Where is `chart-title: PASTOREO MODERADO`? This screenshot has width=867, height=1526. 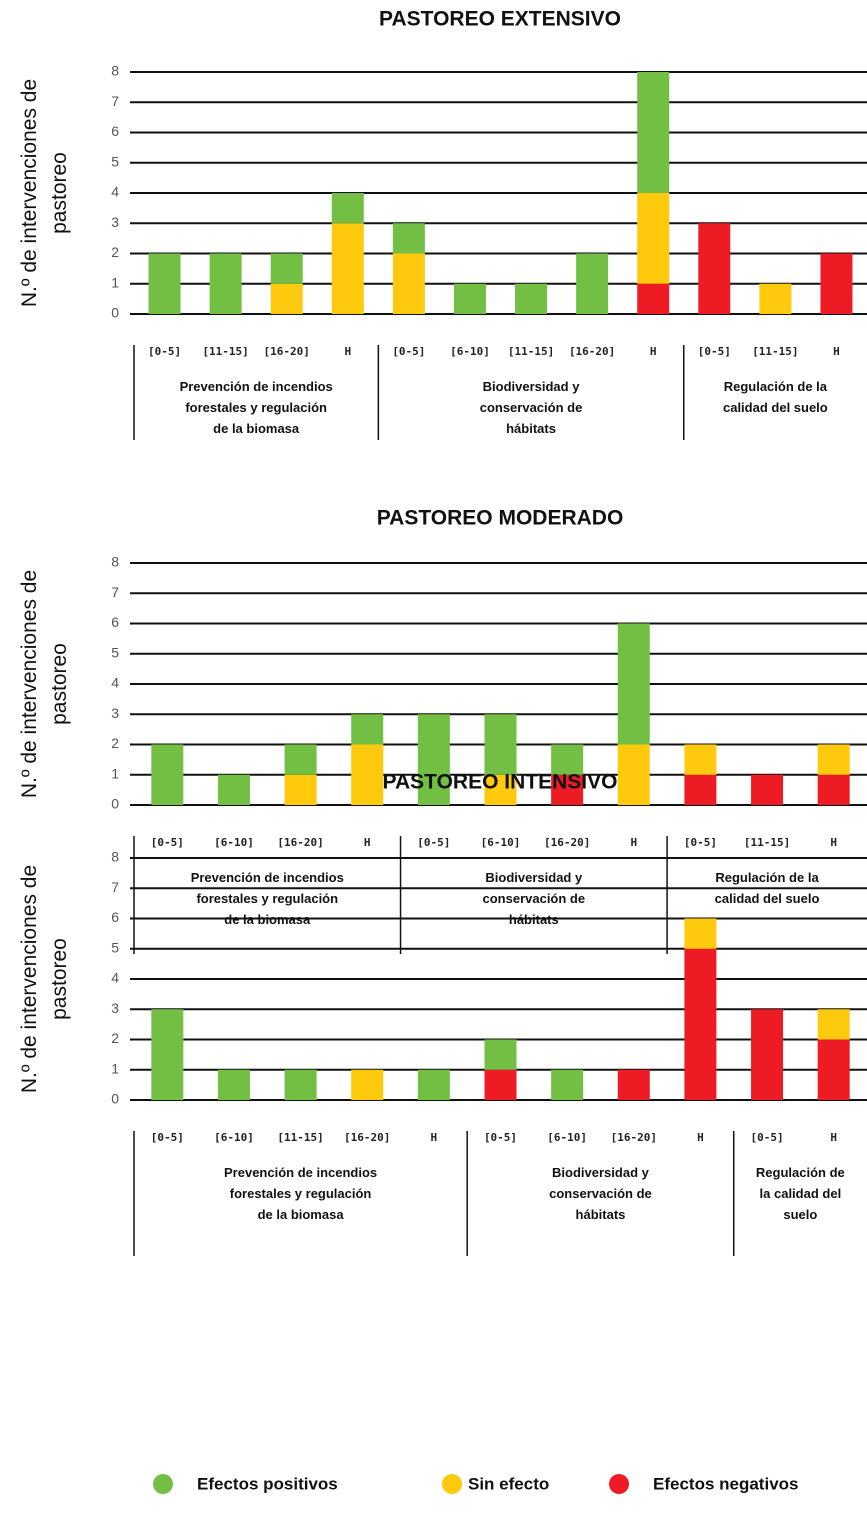 chart-title: PASTOREO MODERADO is located at coordinates (500, 518).